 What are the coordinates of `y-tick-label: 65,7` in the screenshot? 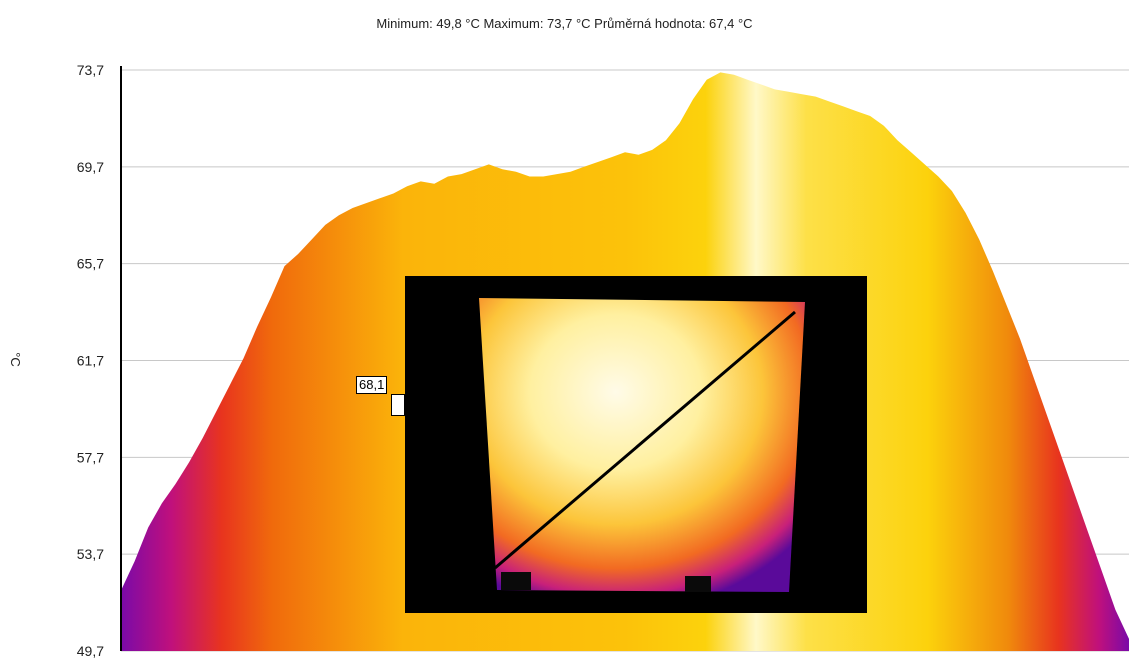 It's located at (90, 264).